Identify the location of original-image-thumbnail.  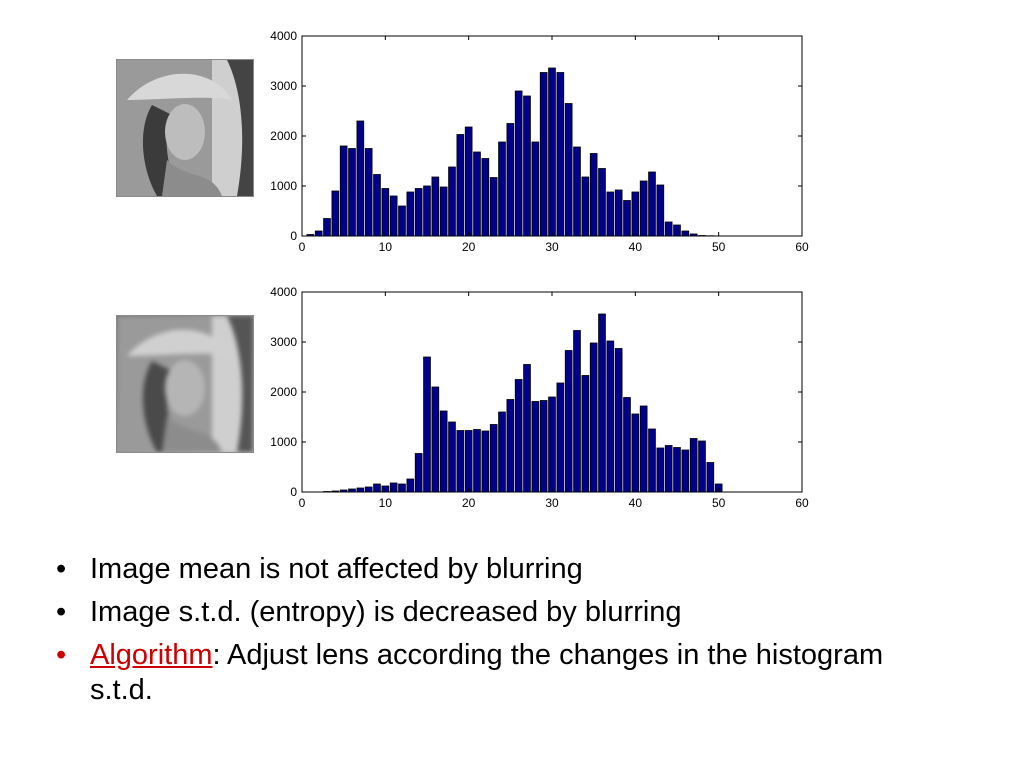
(185, 128).